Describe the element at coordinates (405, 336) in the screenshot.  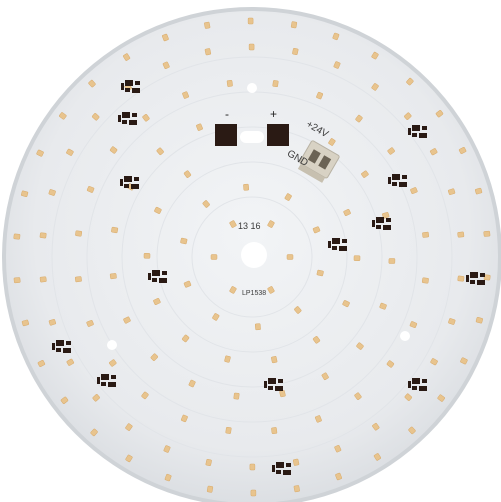
I see `right-mounting-hole` at that location.